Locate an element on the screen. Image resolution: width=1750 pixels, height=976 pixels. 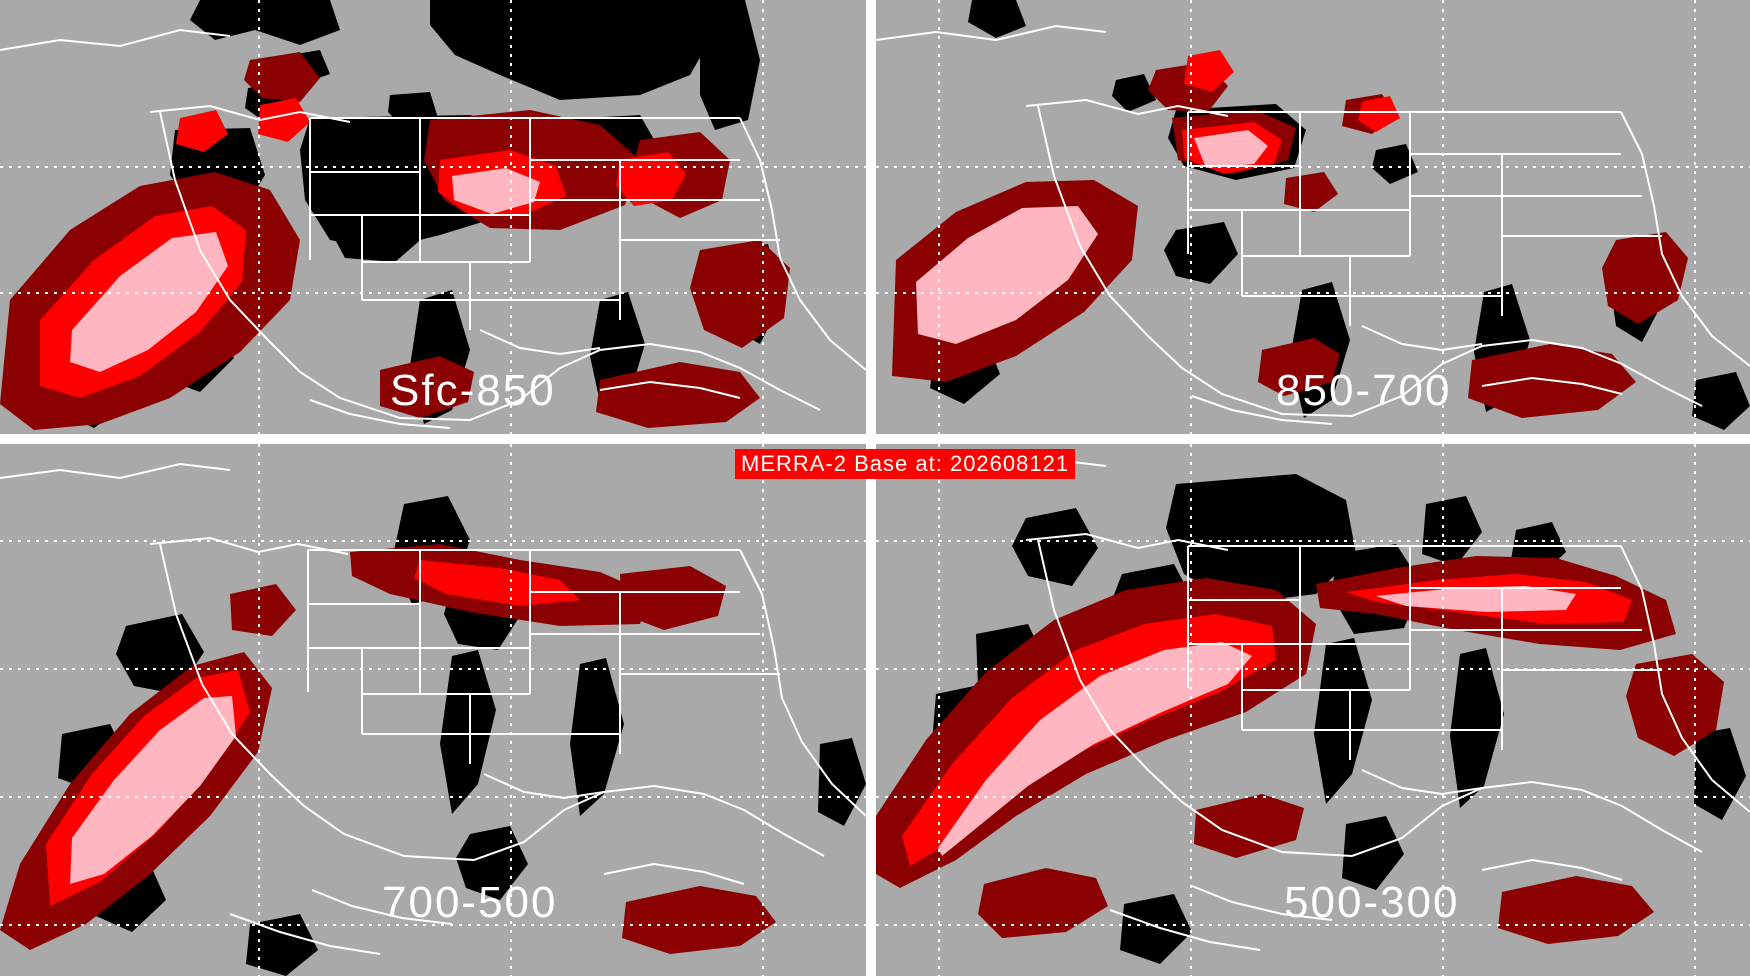
panel-divider-horizontal is located at coordinates (875, 439).